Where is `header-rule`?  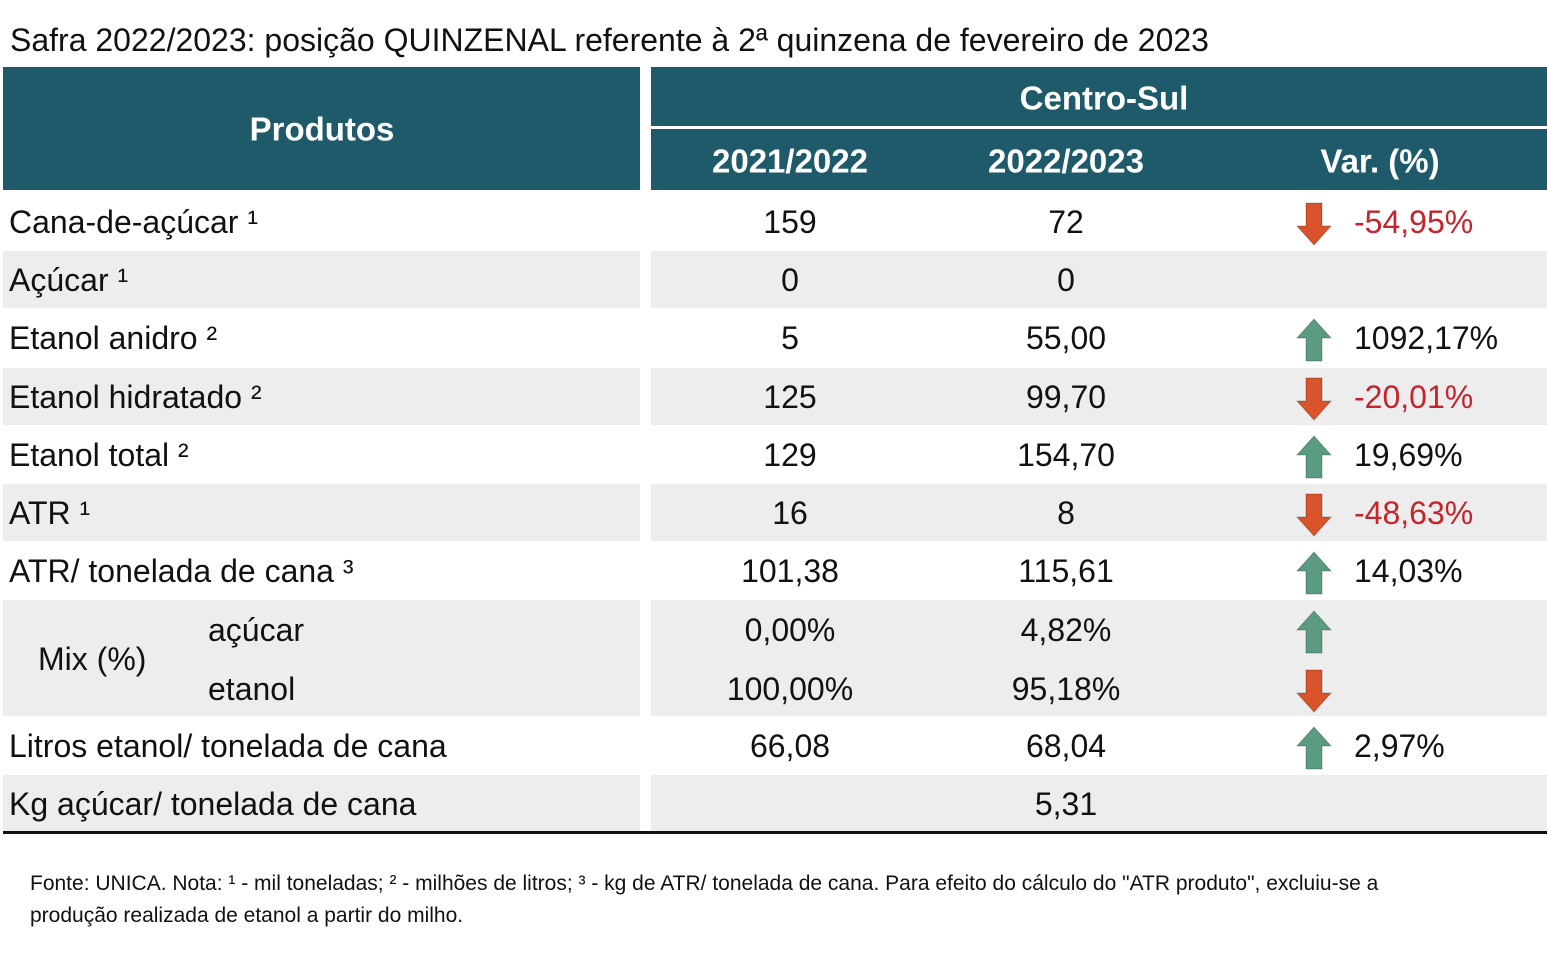 header-rule is located at coordinates (1099, 127).